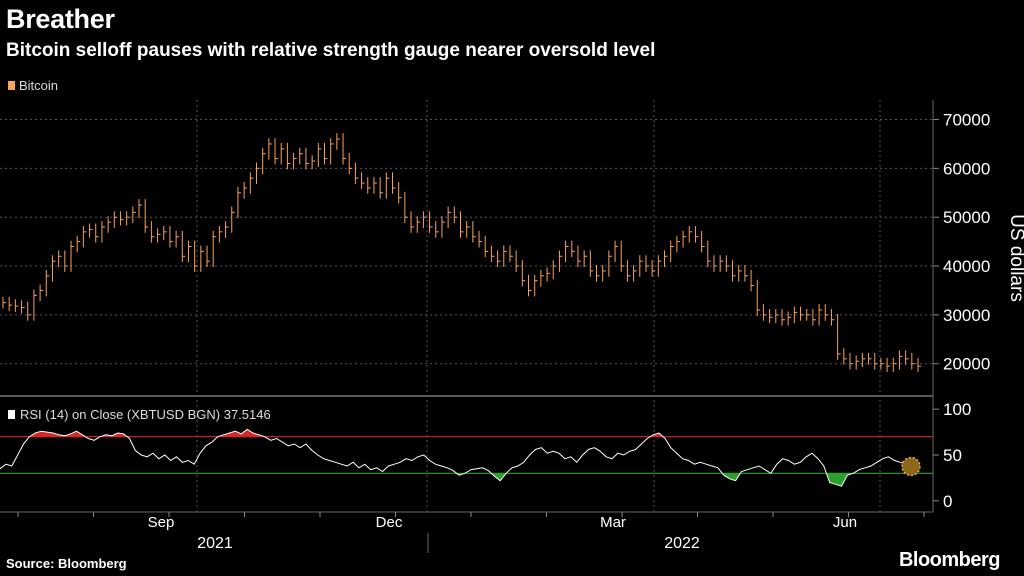 The width and height of the screenshot is (1024, 576). I want to click on legend: Bitcoin, so click(33, 85).